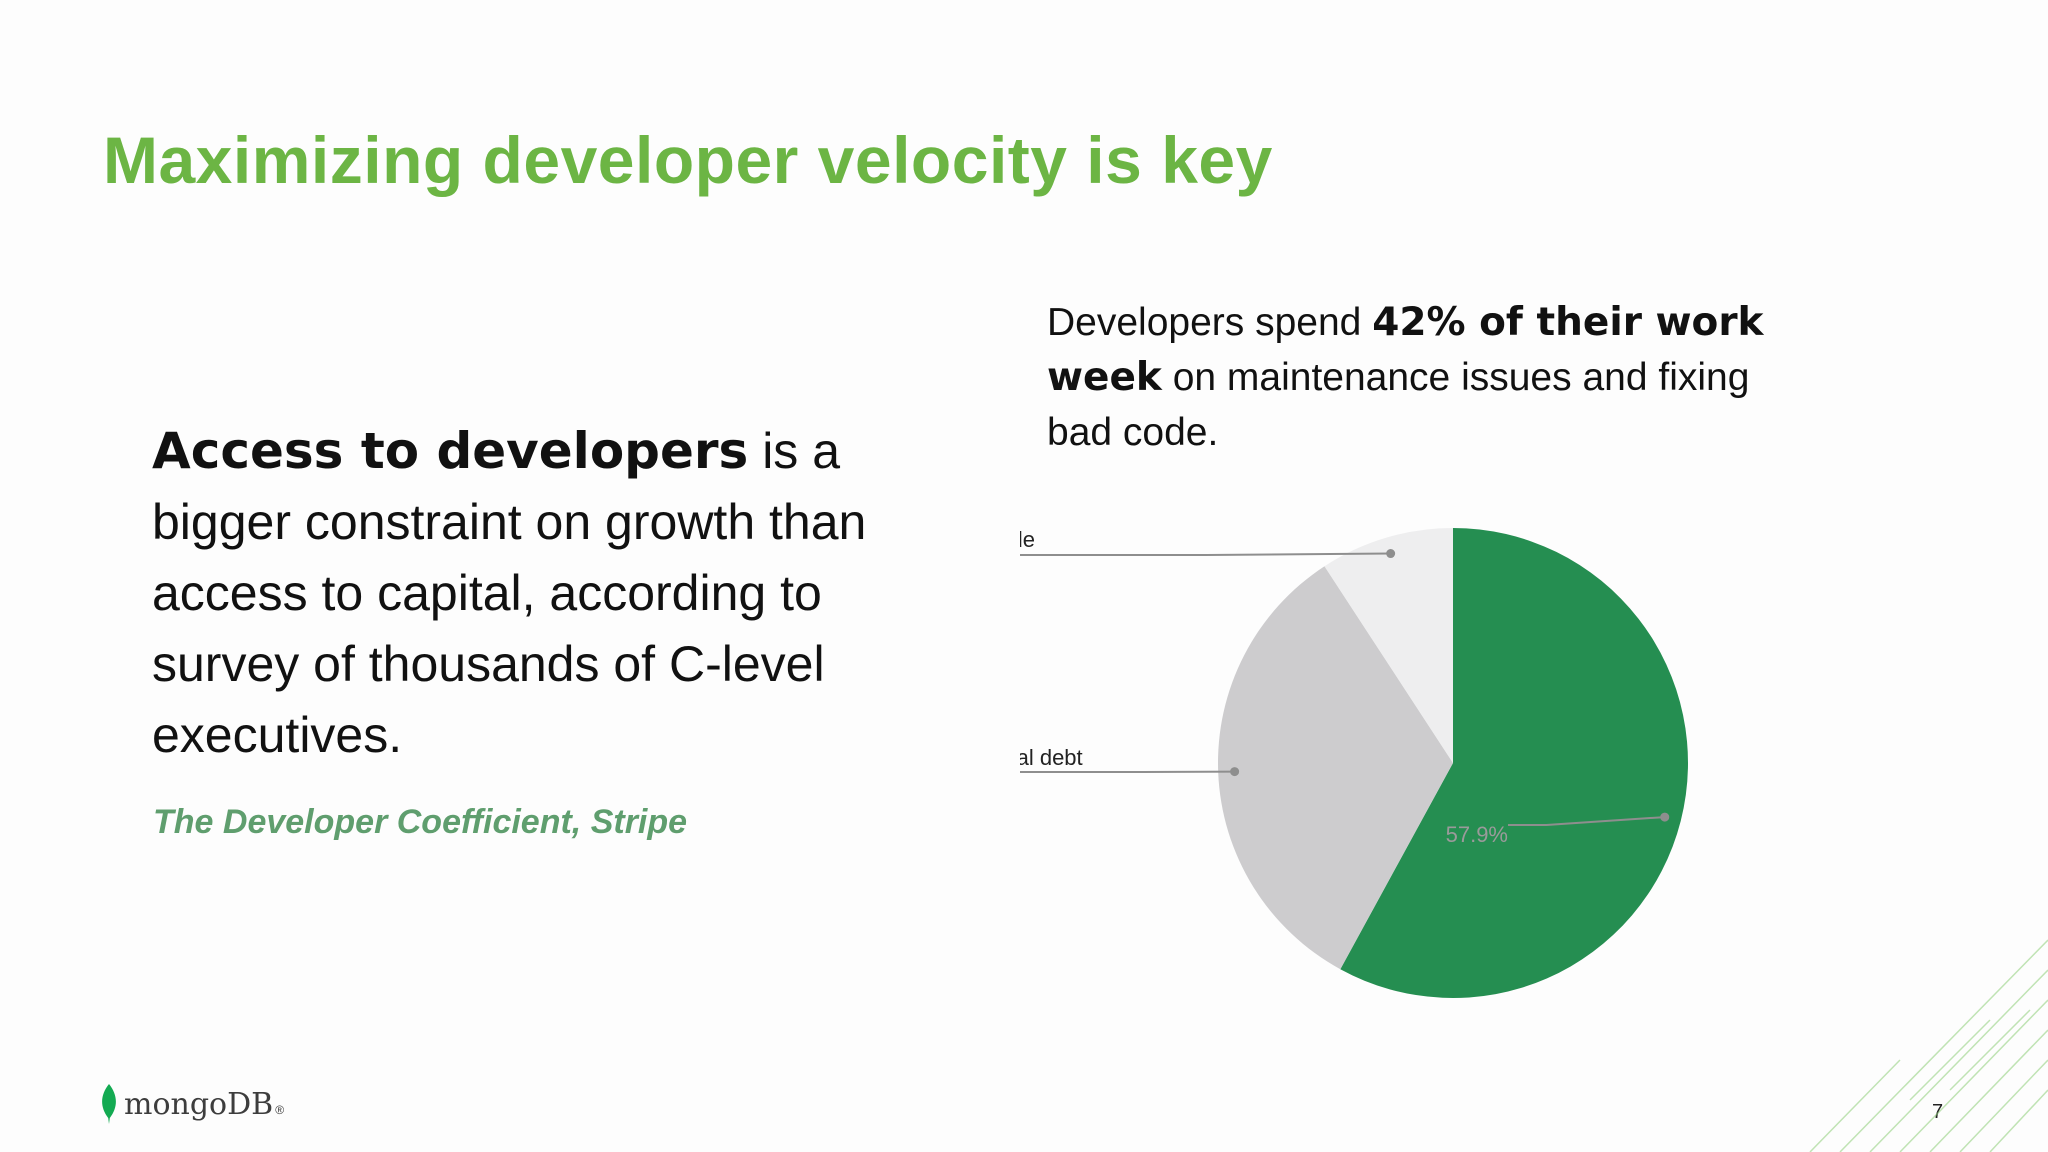  Describe the element at coordinates (1938, 1112) in the screenshot. I see `page-number: 7` at that location.